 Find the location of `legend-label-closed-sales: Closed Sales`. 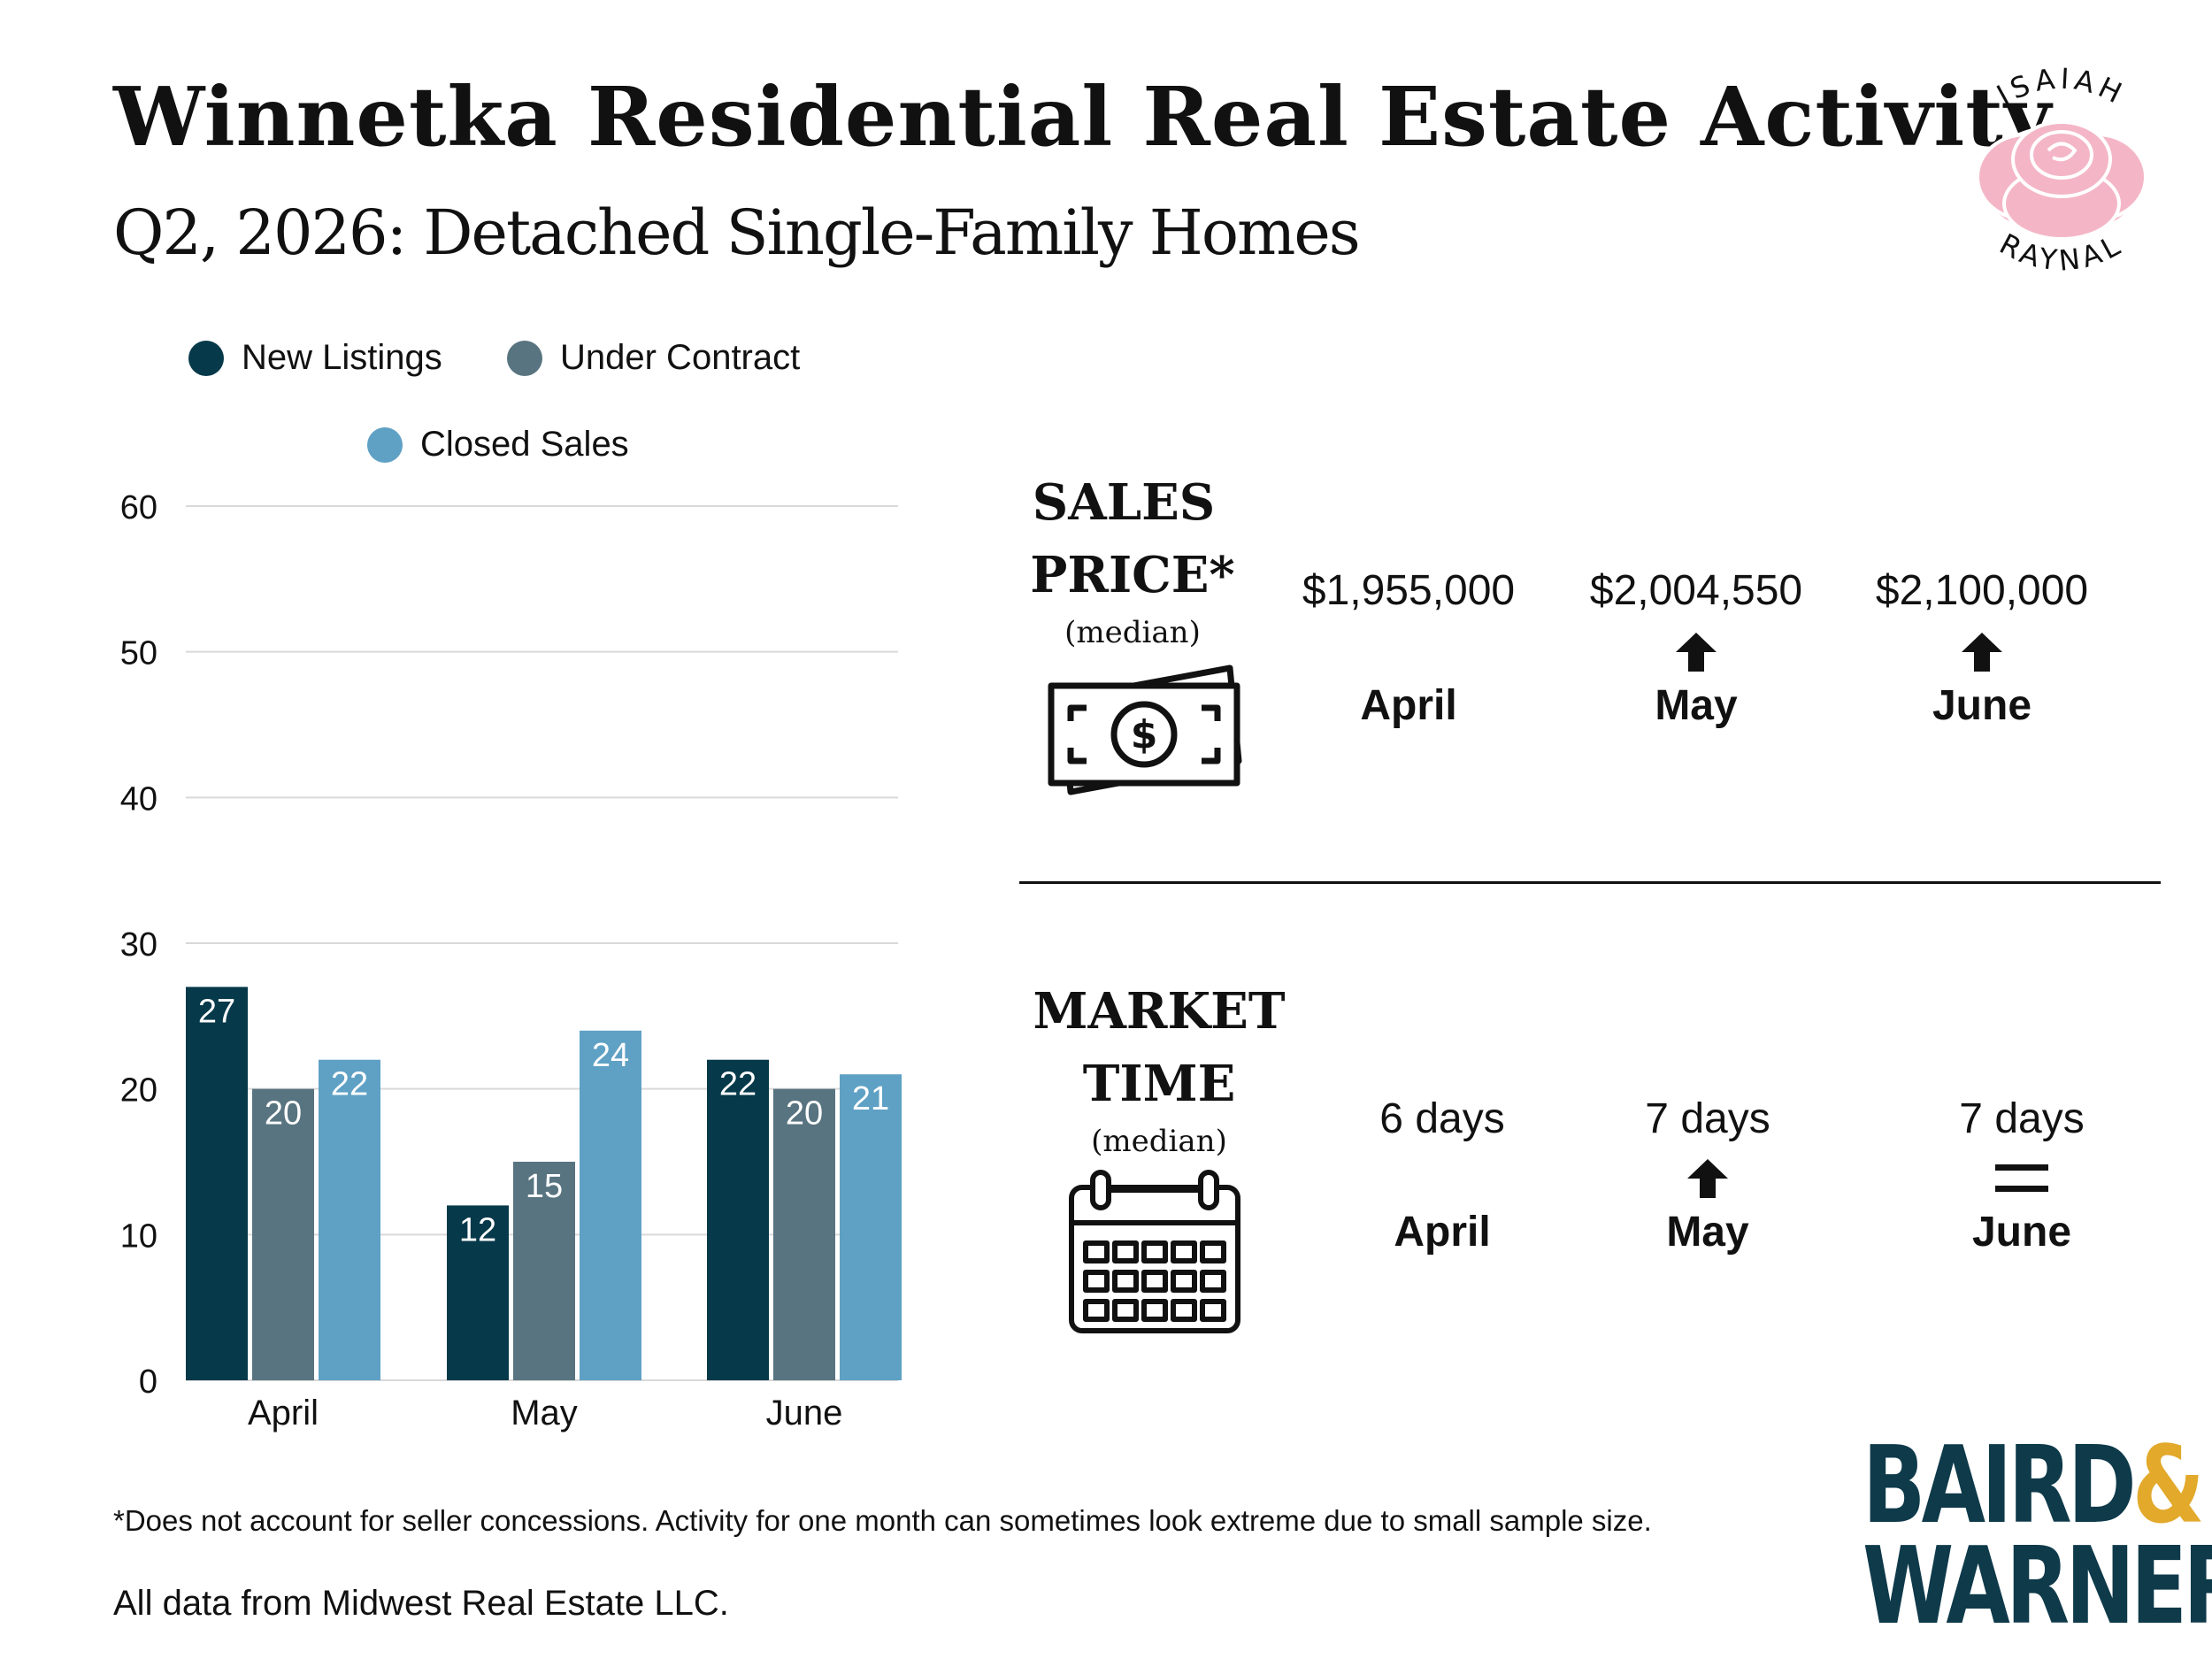

legend-label-closed-sales: Closed Sales is located at coordinates (524, 445).